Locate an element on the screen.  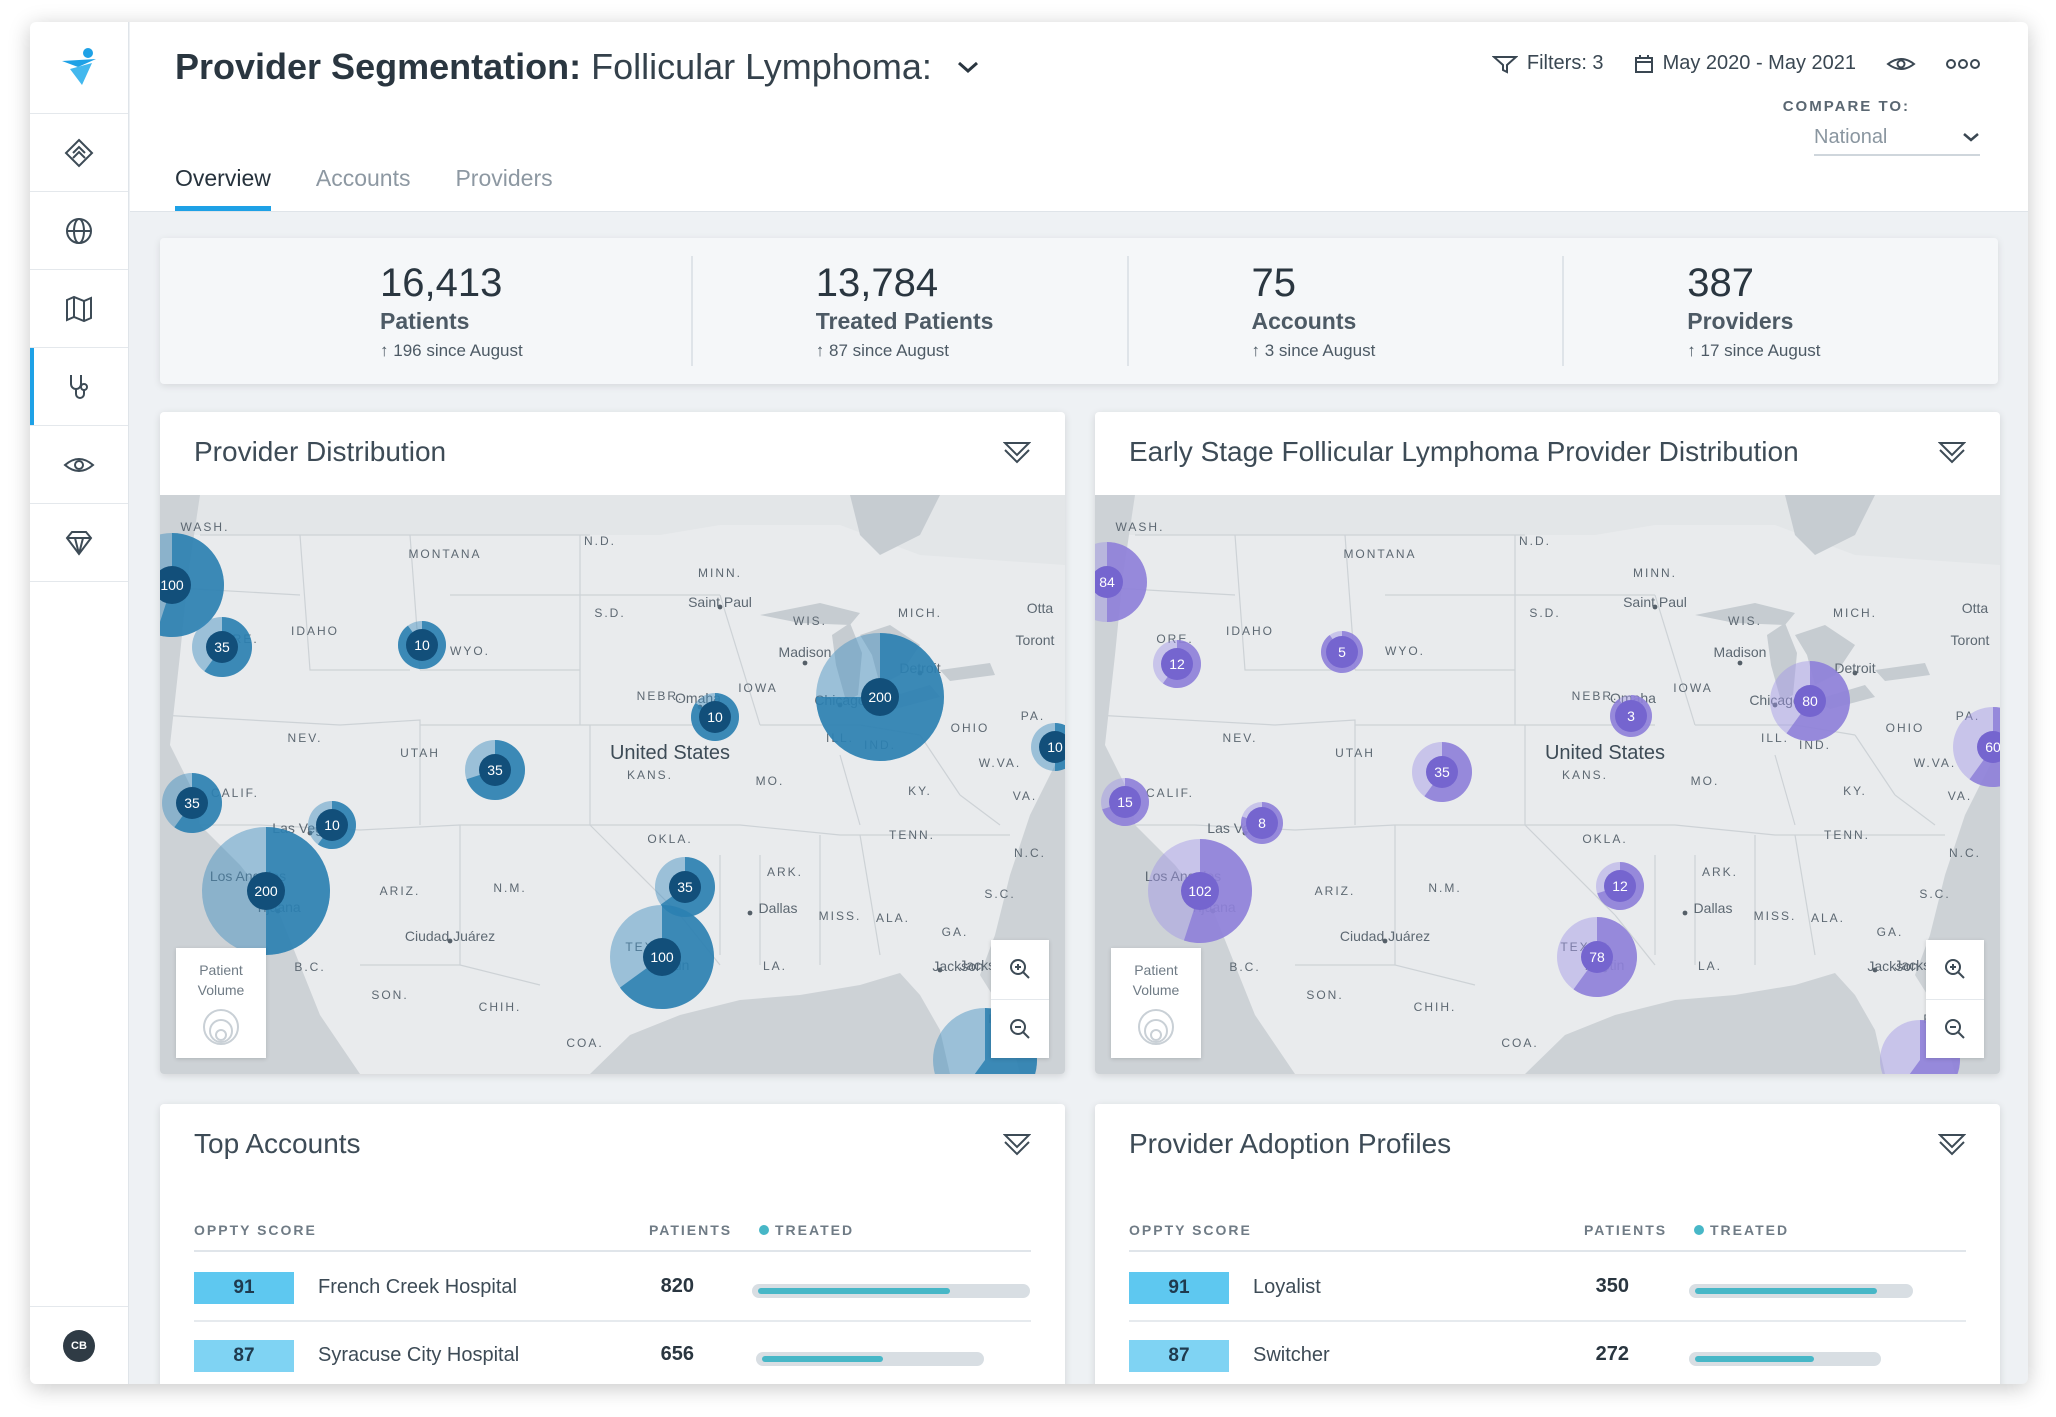
map-label: OHIO is located at coordinates (970, 728).